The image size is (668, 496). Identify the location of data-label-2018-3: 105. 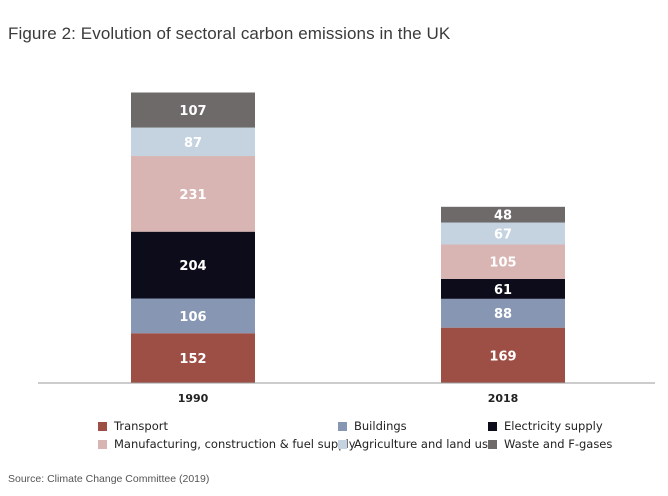
(502, 263).